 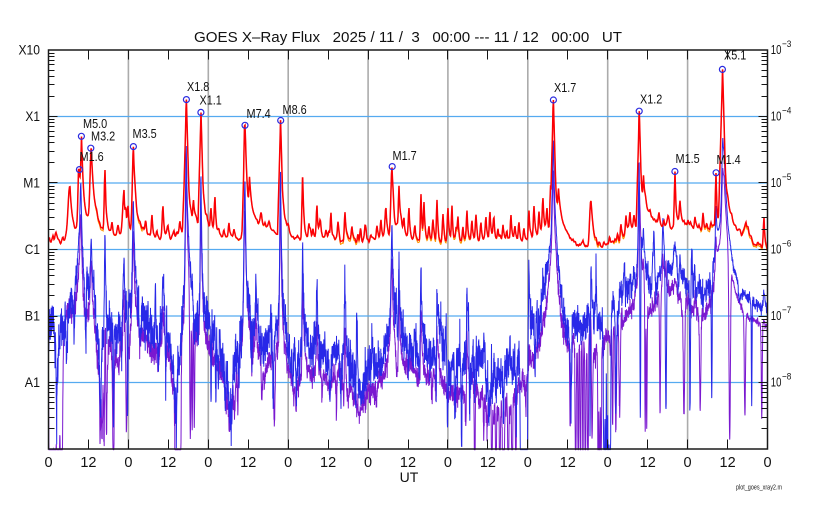 I want to click on svg-text: −7, so click(x=786, y=310).